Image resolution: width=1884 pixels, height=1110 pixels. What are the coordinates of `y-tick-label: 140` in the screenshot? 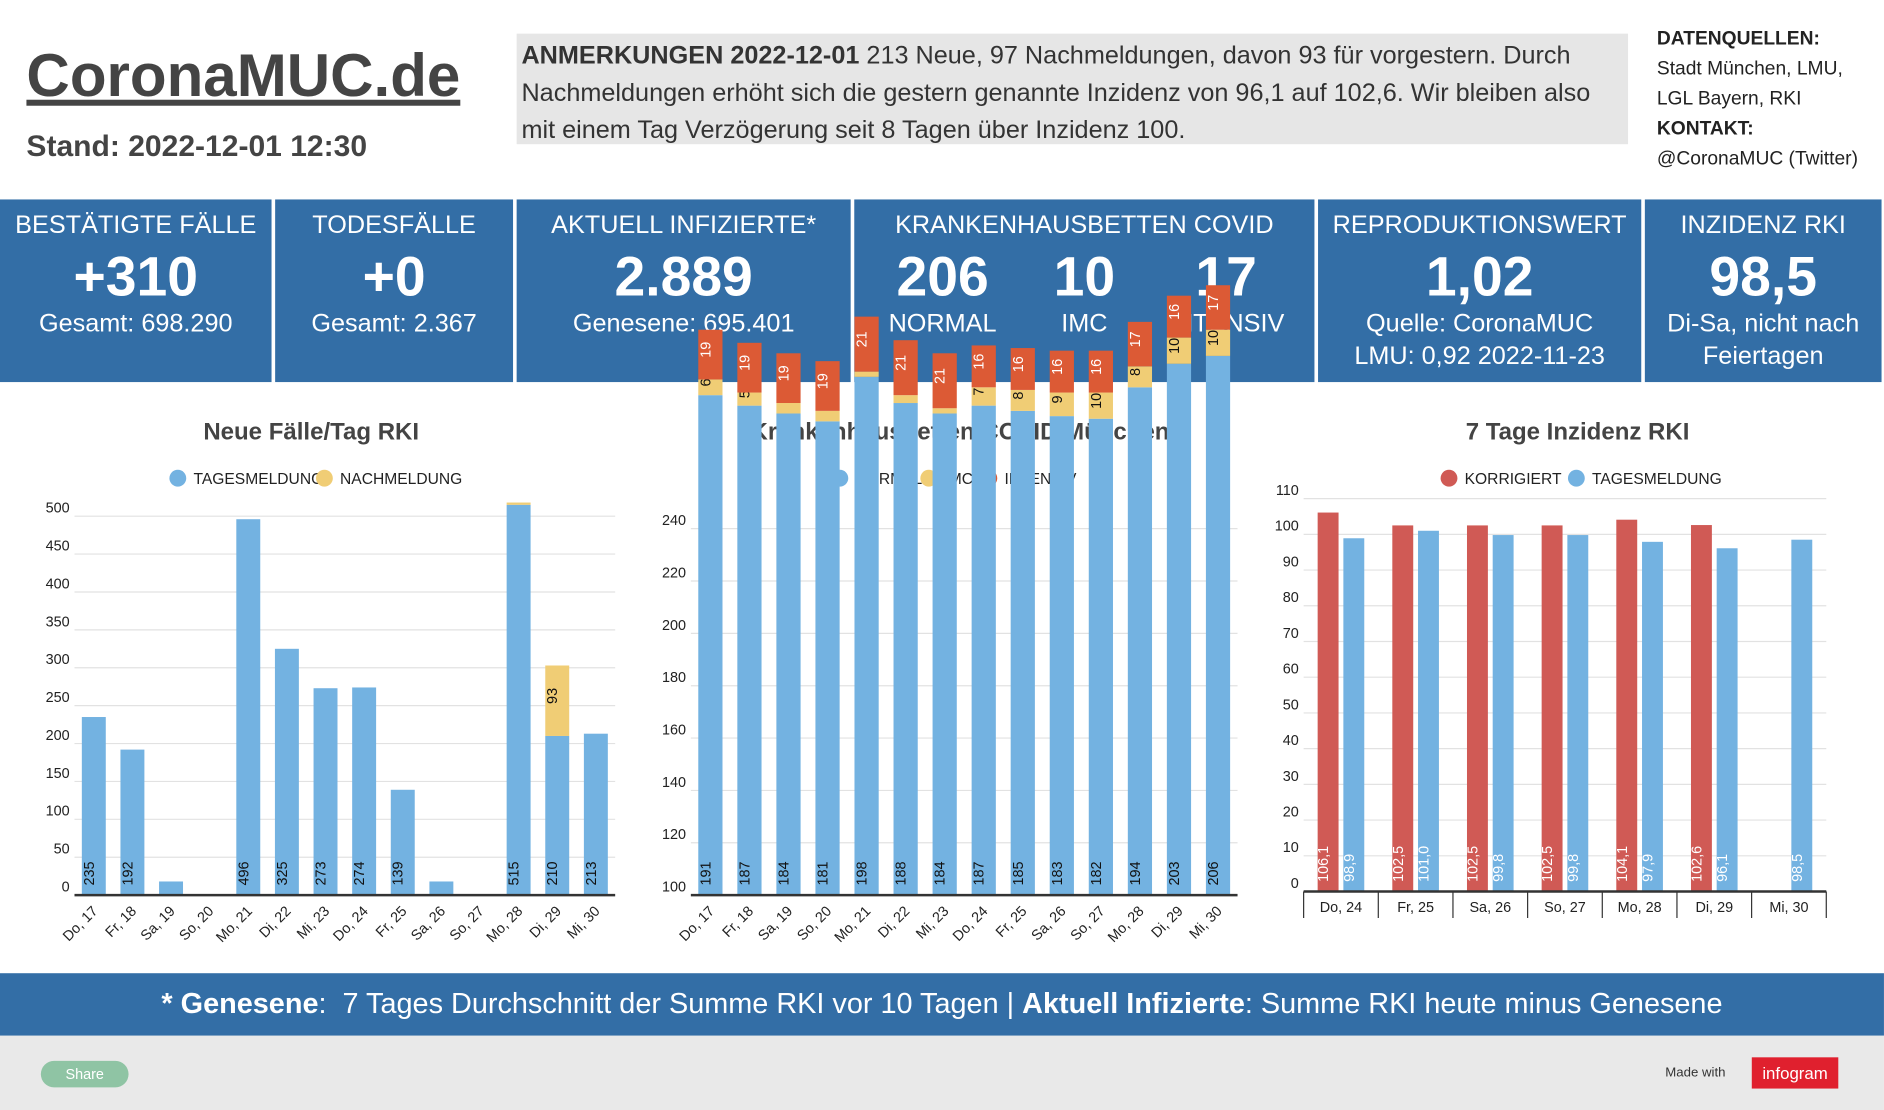 It's located at (674, 783).